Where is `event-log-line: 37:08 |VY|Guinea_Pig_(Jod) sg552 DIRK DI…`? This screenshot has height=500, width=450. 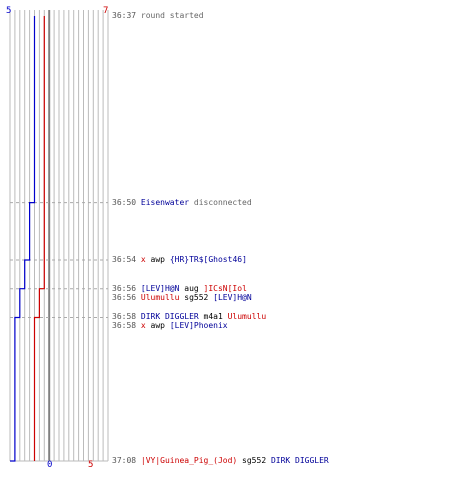
event-log-line: 37:08 |VY|Guinea_Pig_(Jod) sg552 DIRK DI… is located at coordinates (220, 461).